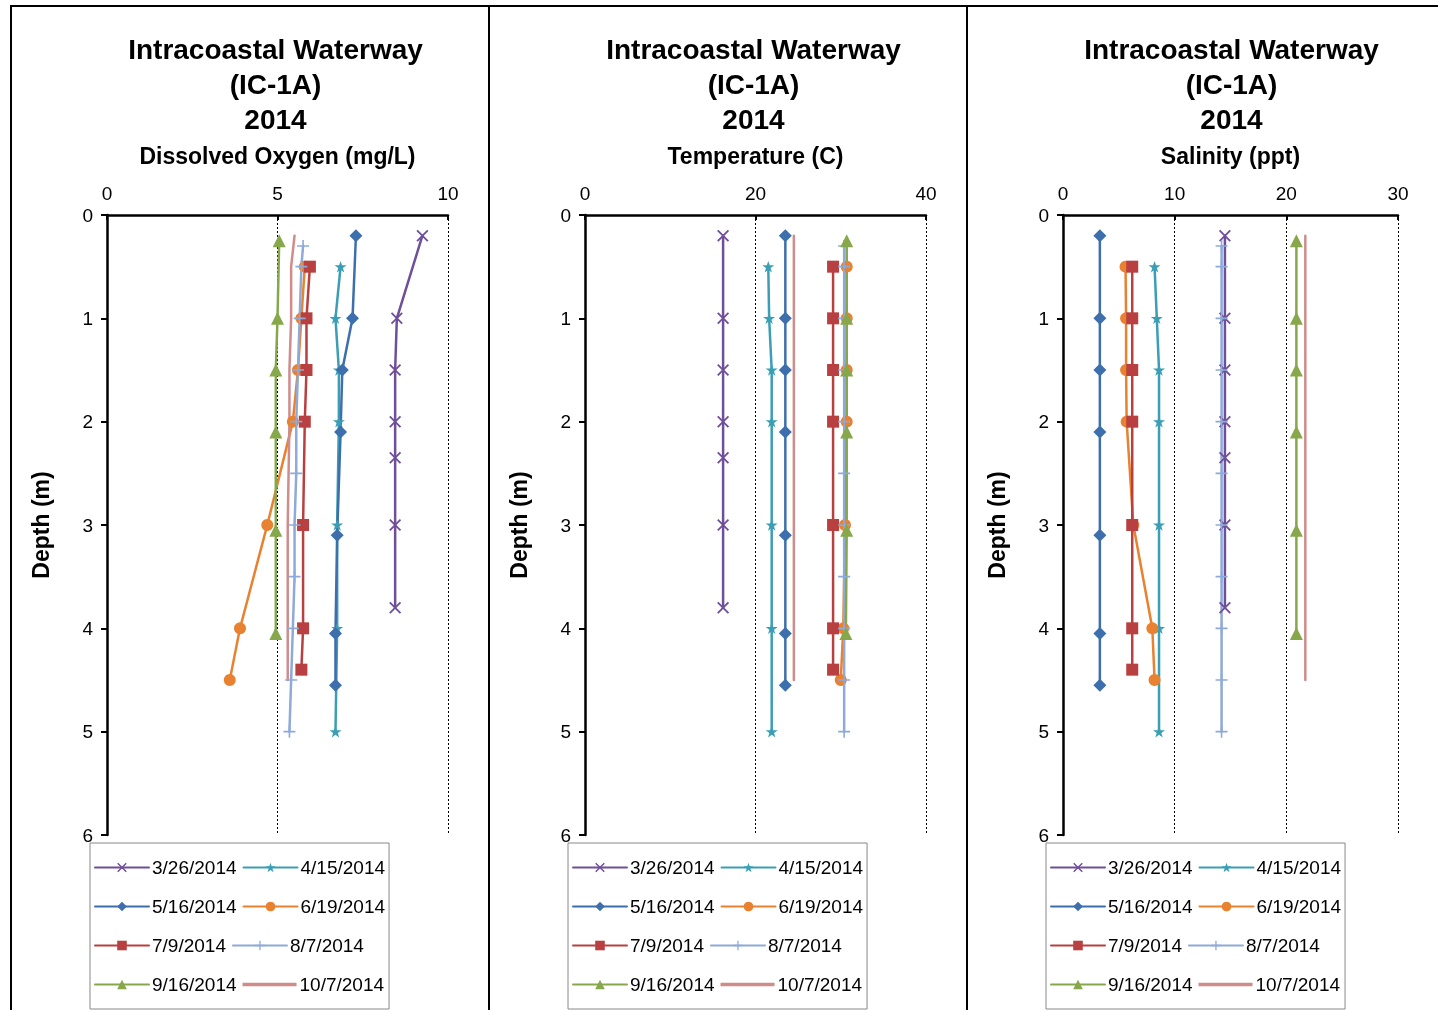 This screenshot has width=1438, height=1010. I want to click on x-axis-title: Dissolved Oxygen (mg/L), so click(277, 155).